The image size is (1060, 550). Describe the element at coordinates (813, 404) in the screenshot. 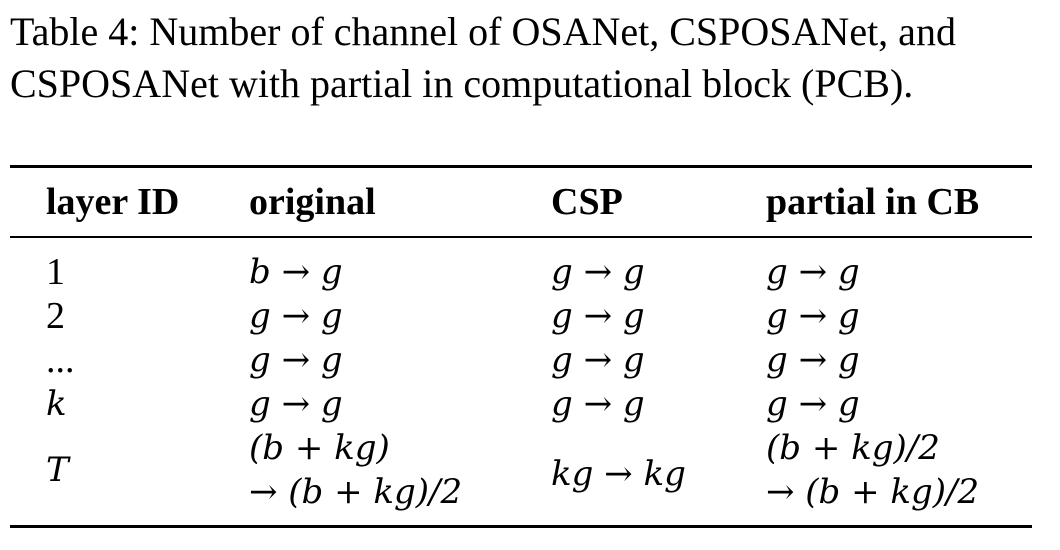

I see `row-4-pcb: g → g` at that location.